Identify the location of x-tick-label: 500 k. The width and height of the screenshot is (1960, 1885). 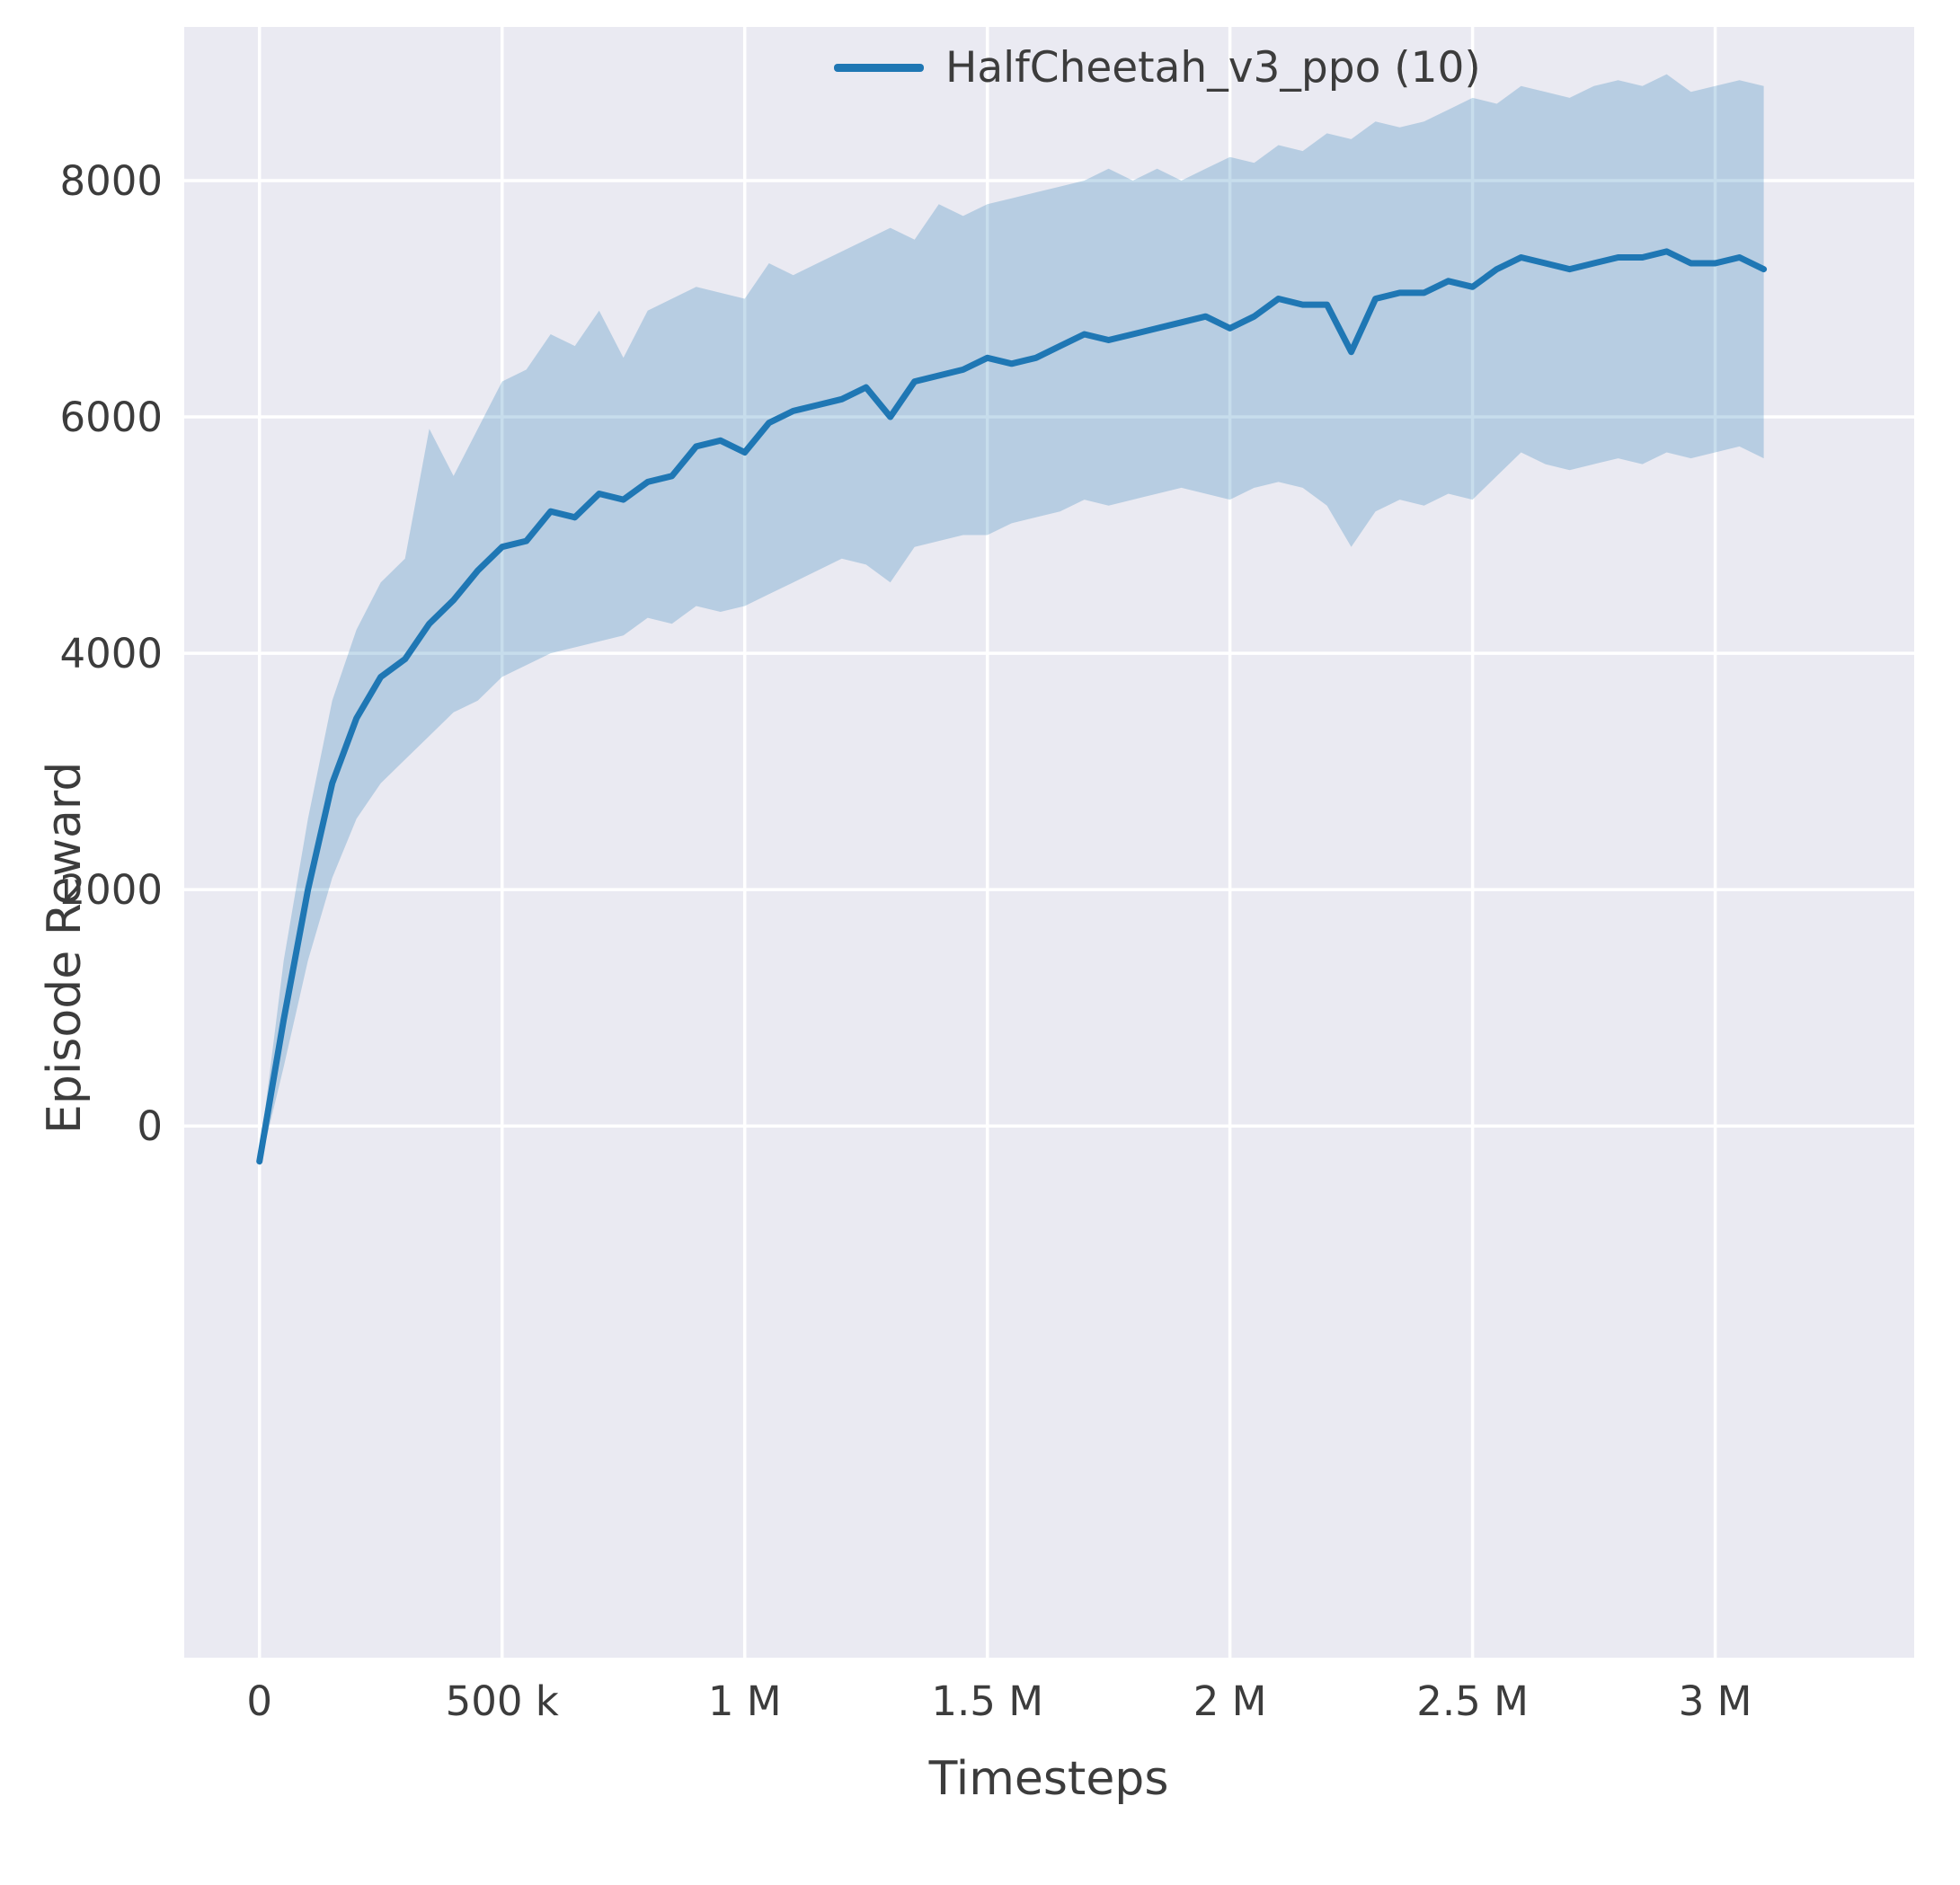
(503, 1701).